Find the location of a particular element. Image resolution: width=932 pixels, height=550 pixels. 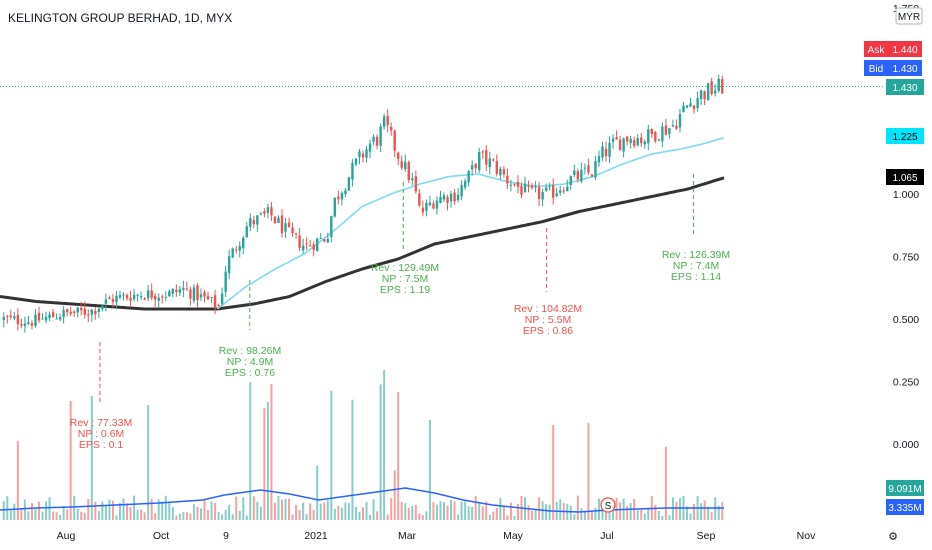

currency-box is located at coordinates (909, 16).